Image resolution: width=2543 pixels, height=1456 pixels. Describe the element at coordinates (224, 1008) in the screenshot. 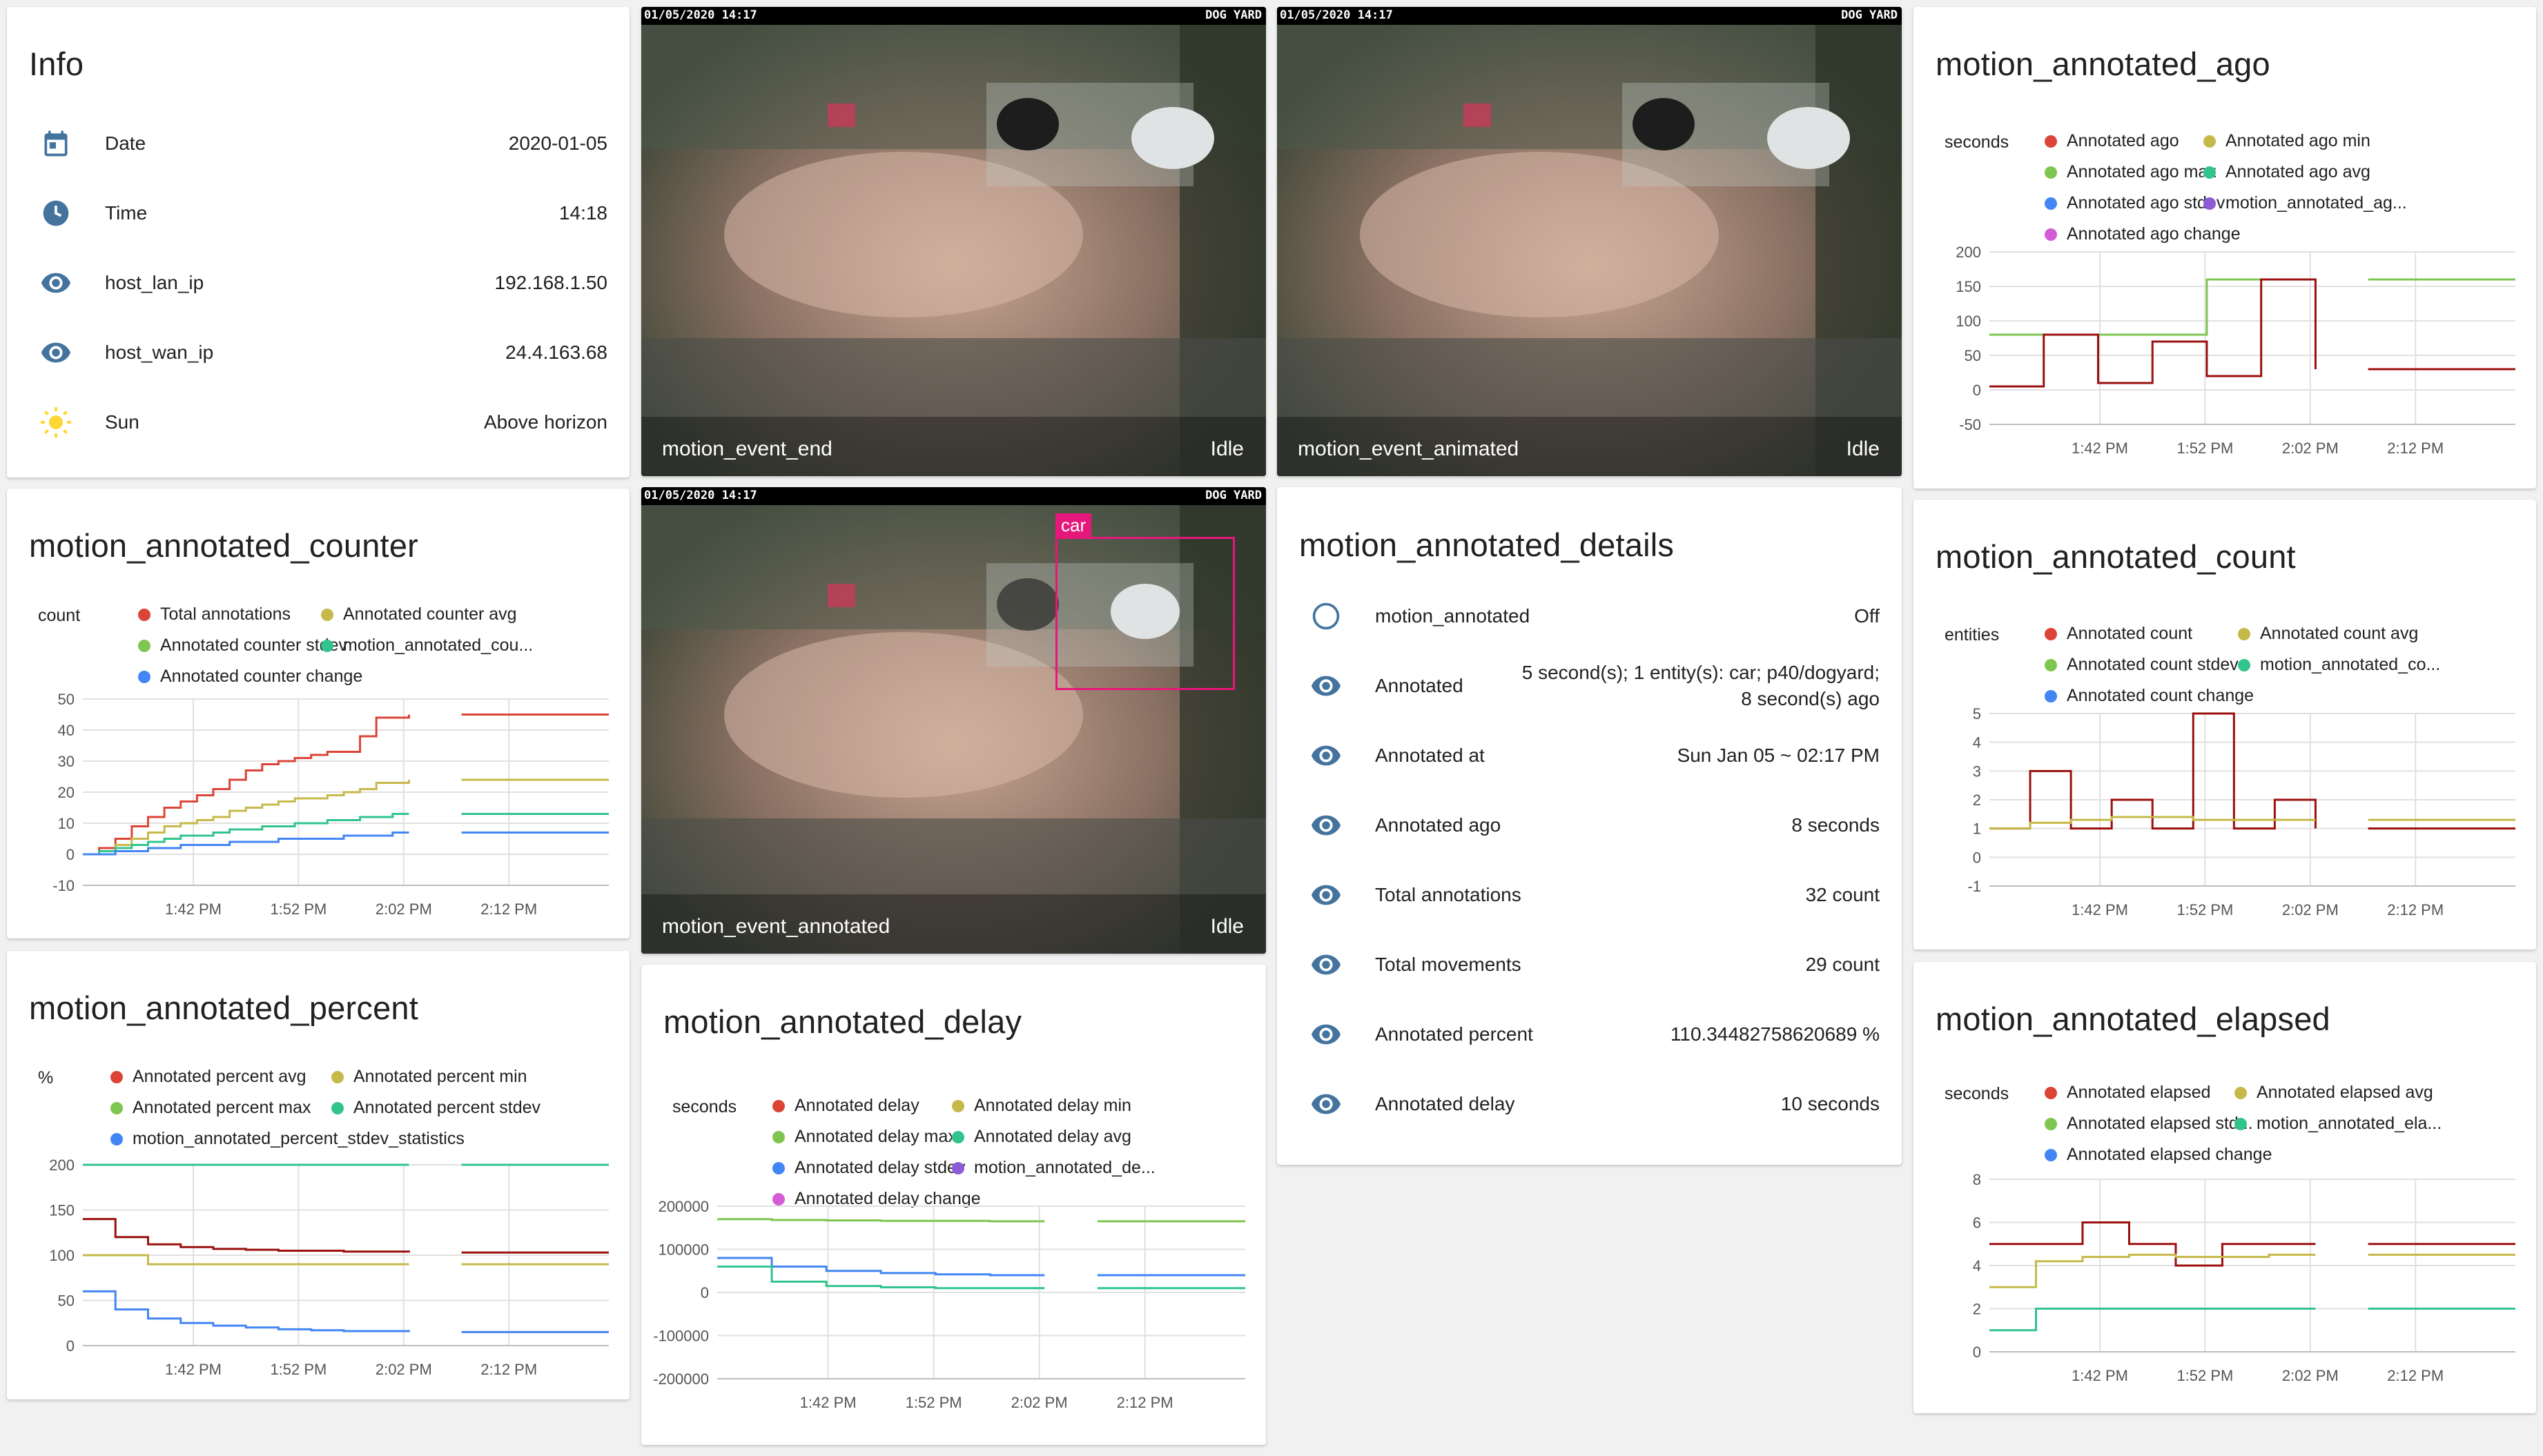

I see `card-title: motion_annotated_percent` at that location.